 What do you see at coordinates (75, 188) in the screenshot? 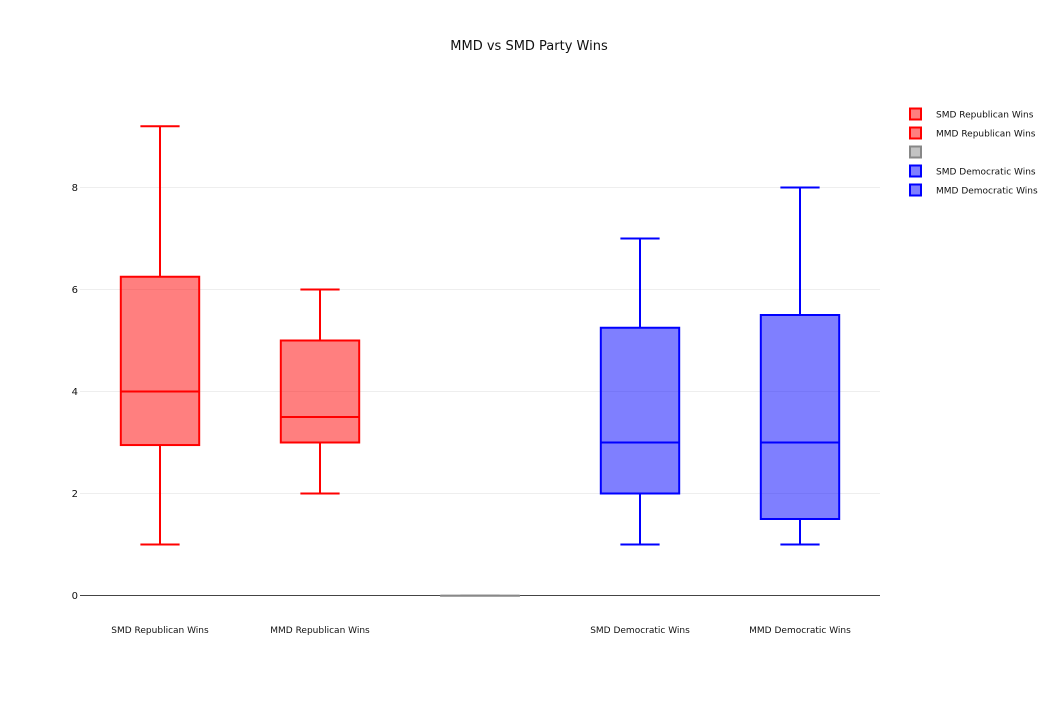
I see `y-tick-label: 8` at bounding box center [75, 188].